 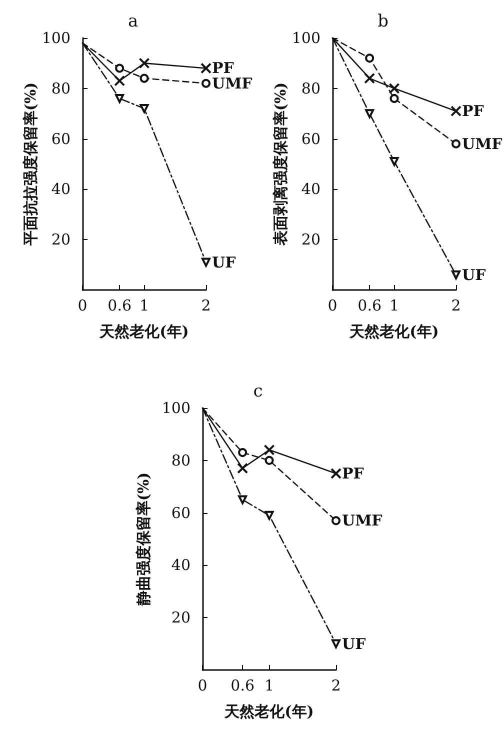 I want to click on chart-title: a, so click(x=133, y=22).